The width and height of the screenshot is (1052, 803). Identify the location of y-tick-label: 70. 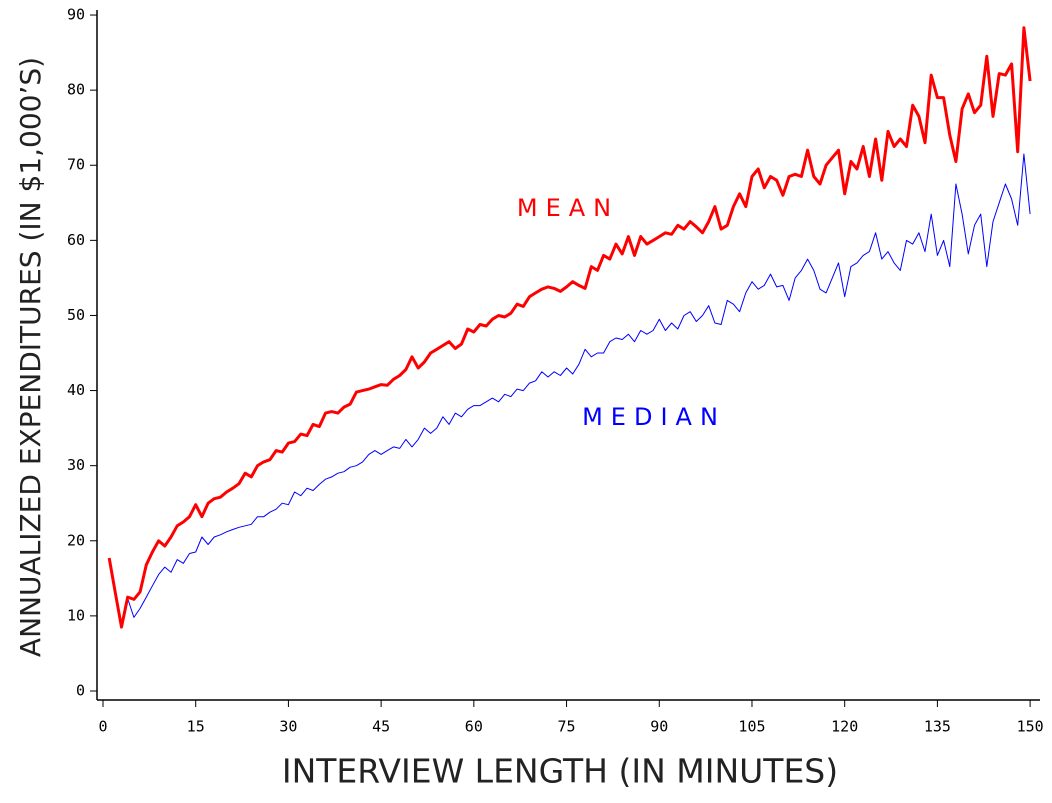
(76, 165).